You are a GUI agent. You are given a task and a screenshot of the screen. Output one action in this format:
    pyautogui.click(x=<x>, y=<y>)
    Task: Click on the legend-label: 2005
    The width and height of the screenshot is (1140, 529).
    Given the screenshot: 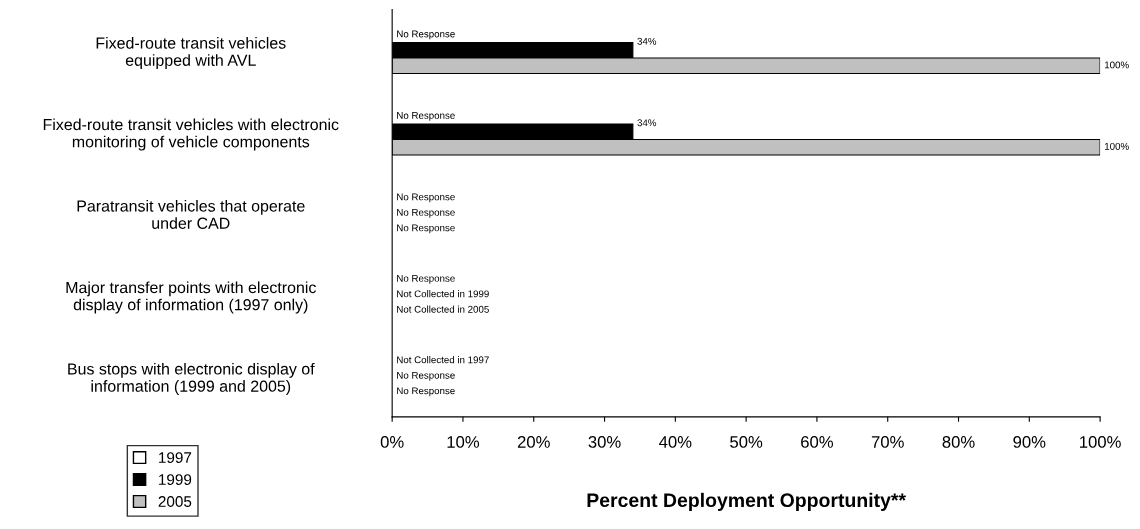 What is the action you would take?
    pyautogui.click(x=175, y=501)
    